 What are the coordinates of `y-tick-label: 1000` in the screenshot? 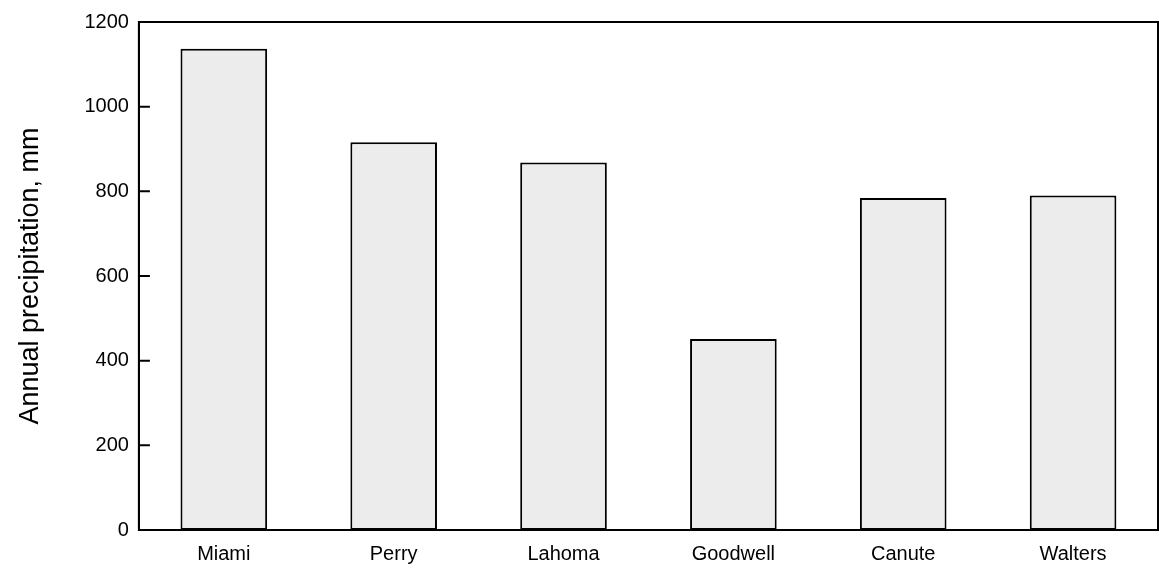 It's located at (106, 105).